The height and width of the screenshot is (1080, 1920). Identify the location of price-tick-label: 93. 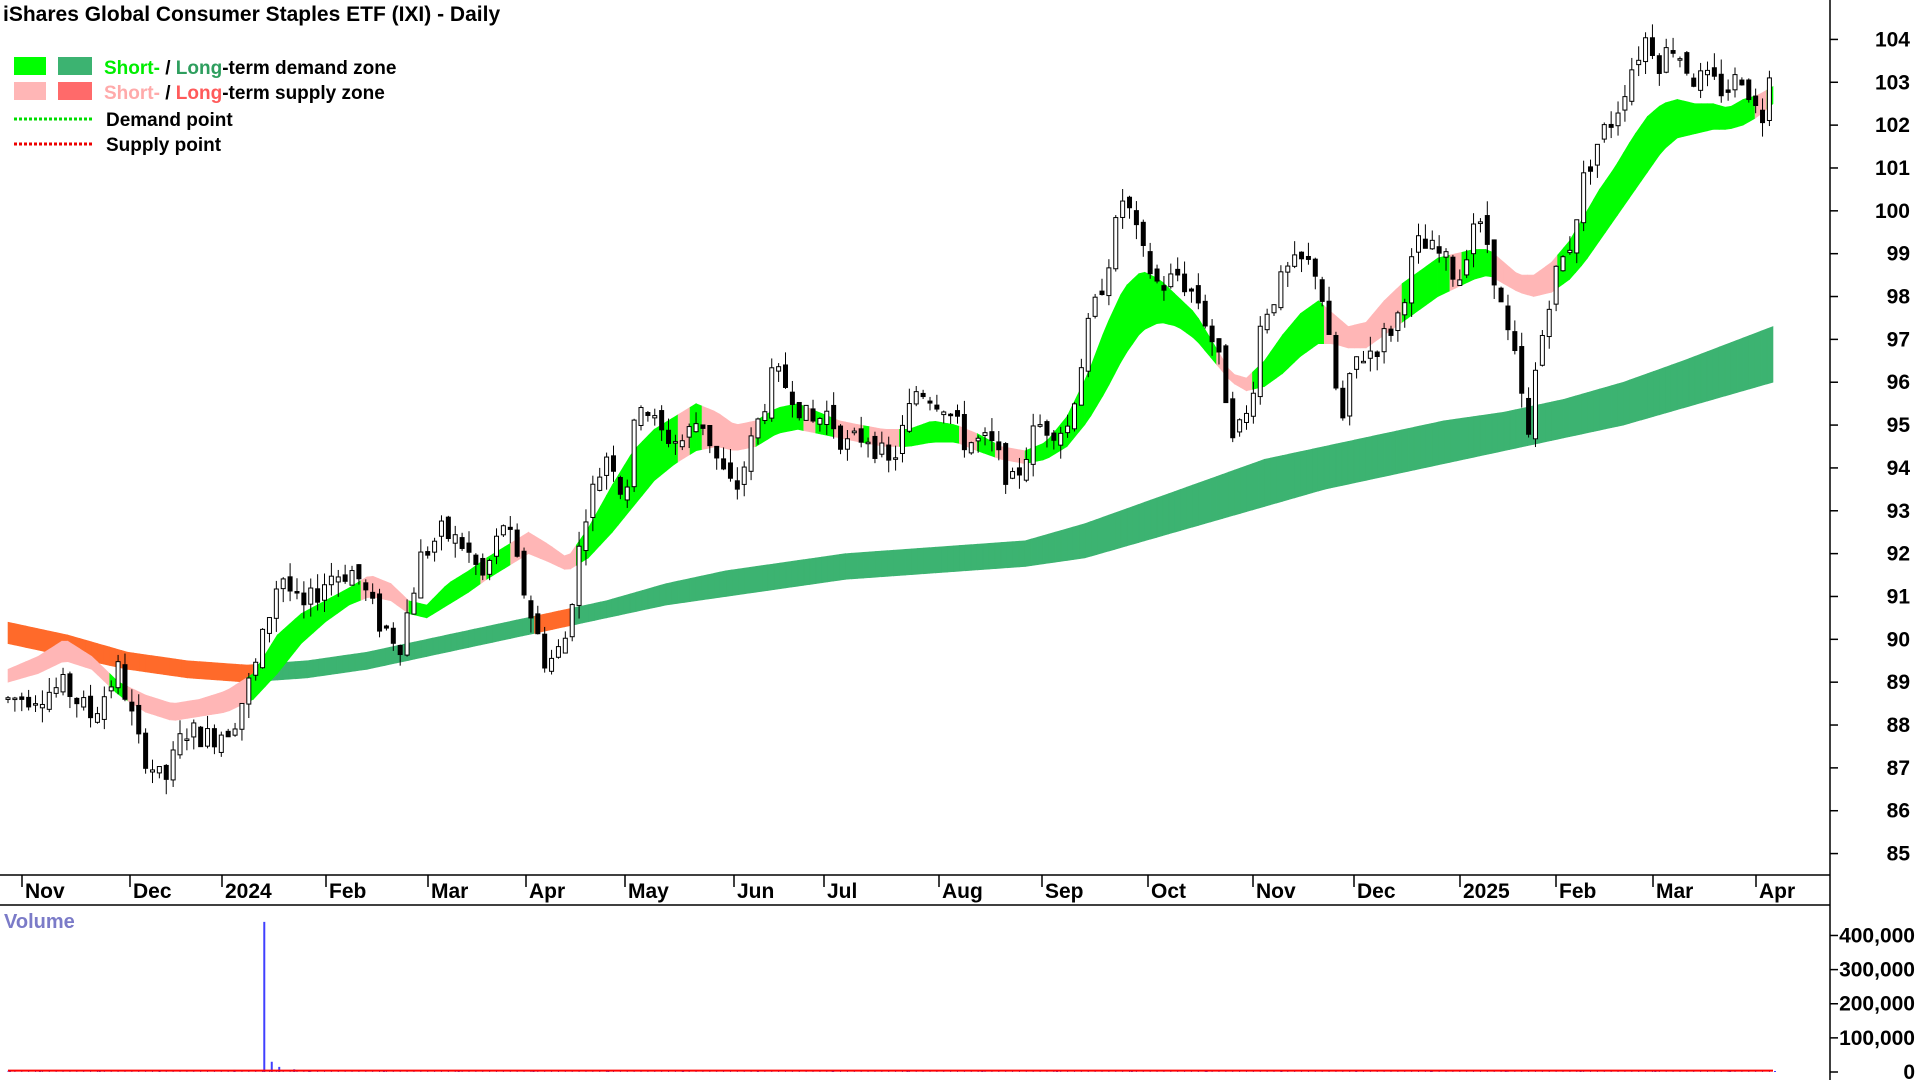
(1898, 511).